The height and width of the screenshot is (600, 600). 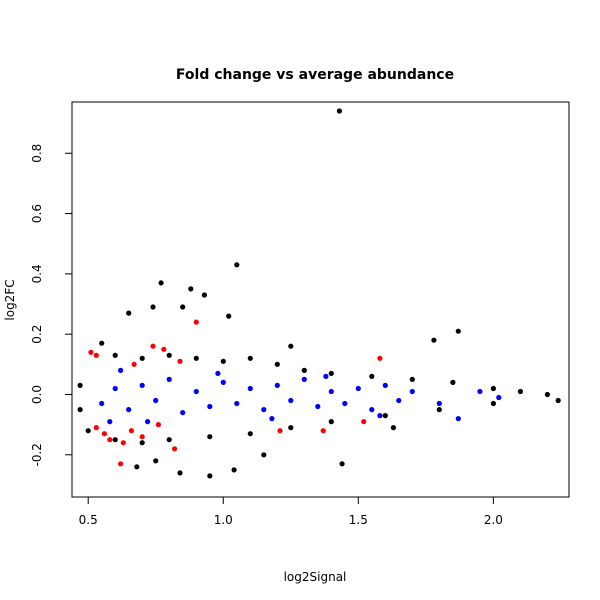 I want to click on x-tick-label: 2.0, so click(x=493, y=520).